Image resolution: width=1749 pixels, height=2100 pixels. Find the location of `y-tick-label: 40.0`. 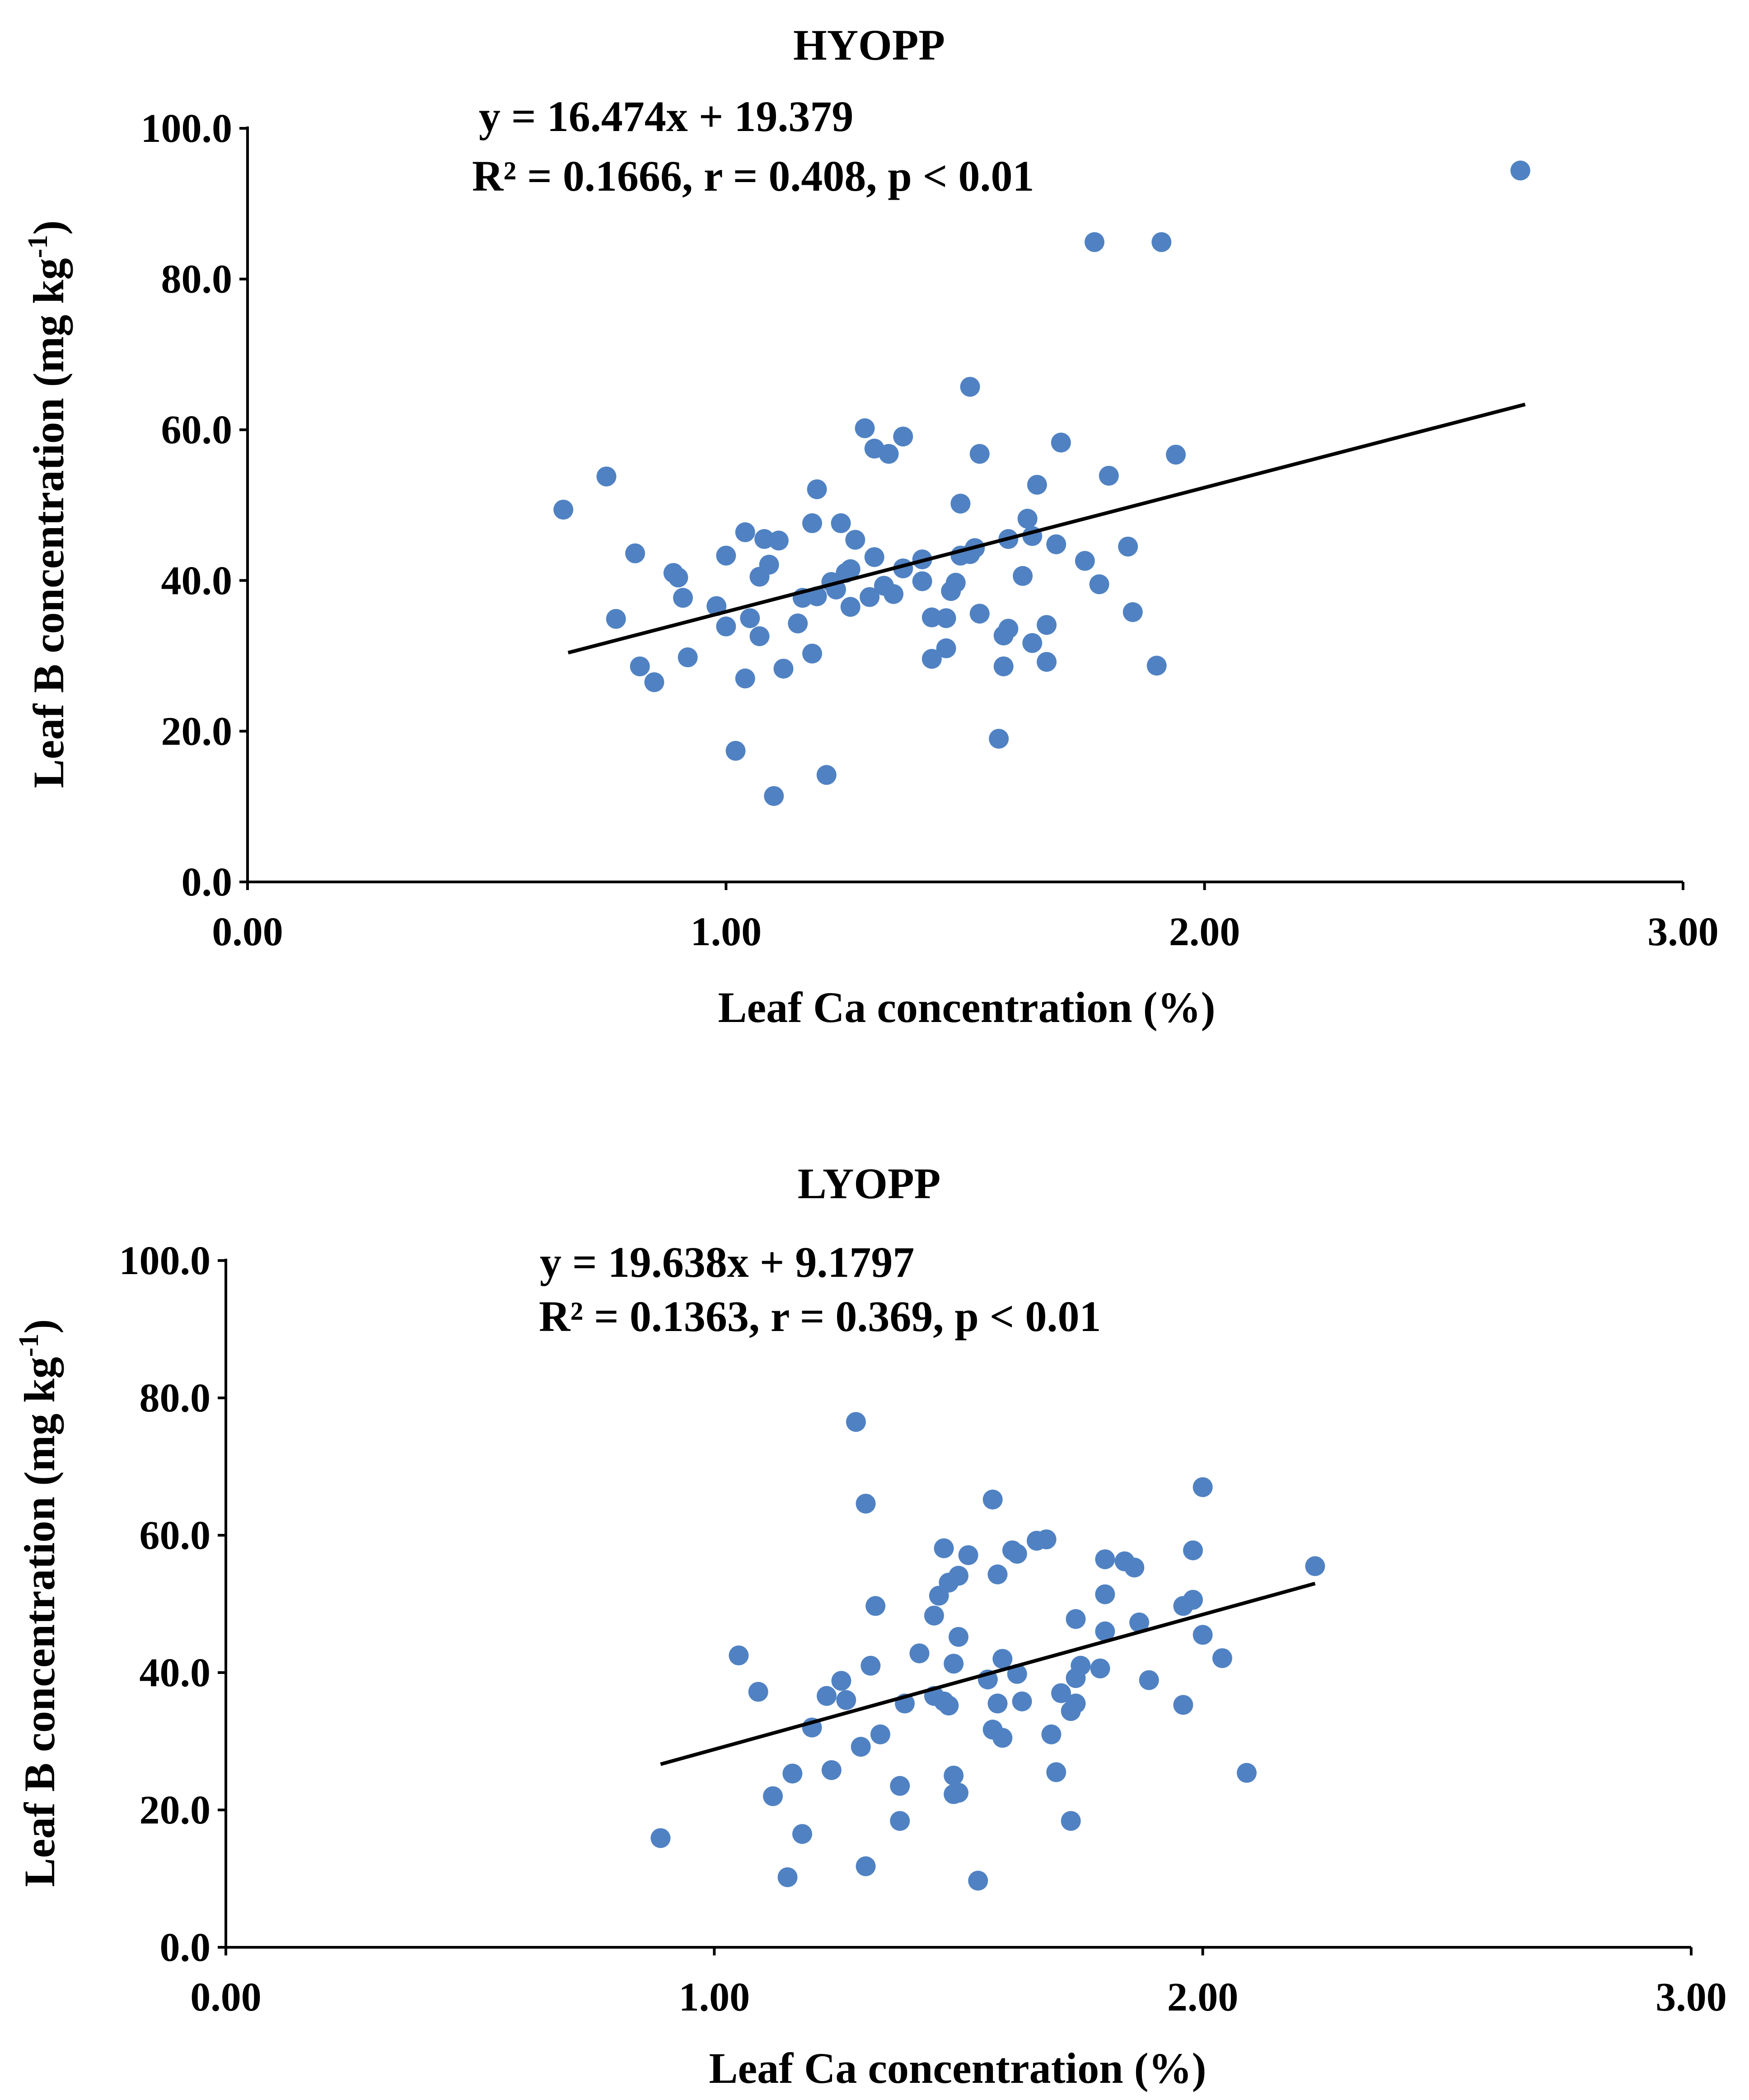

y-tick-label: 40.0 is located at coordinates (175, 1673).